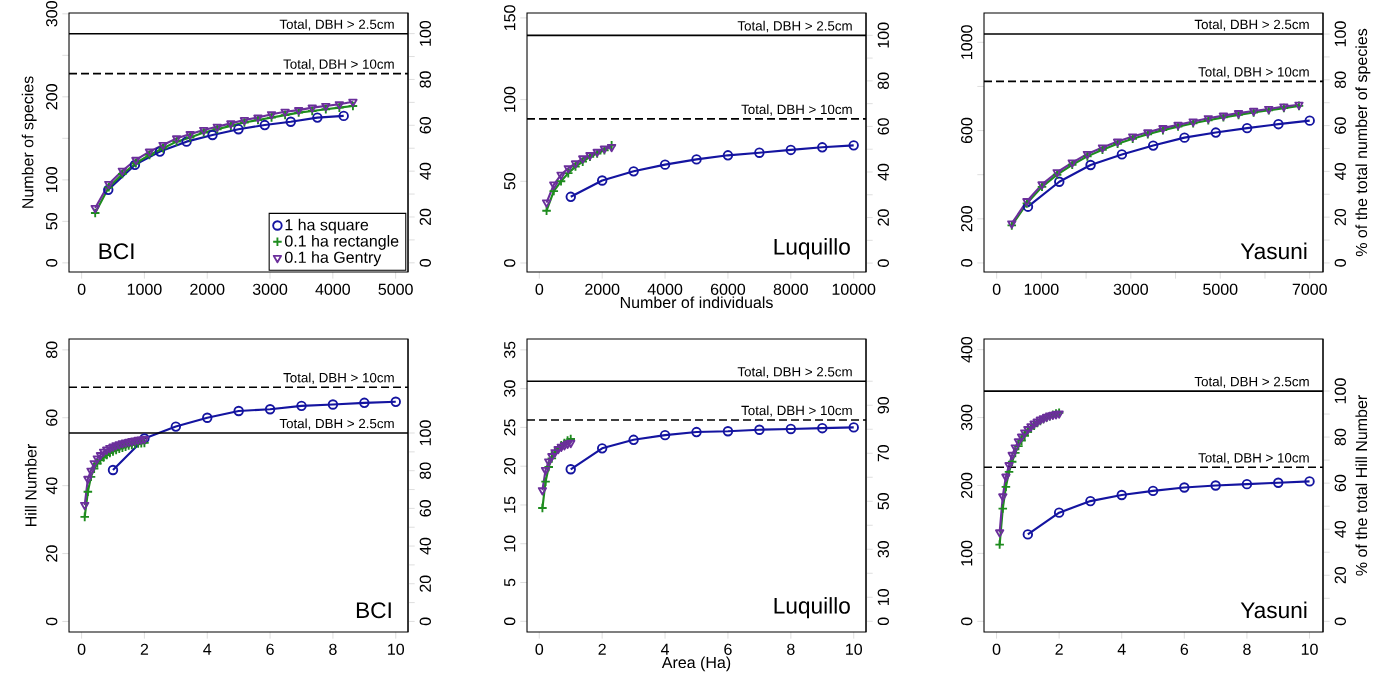 The height and width of the screenshot is (685, 1393). Describe the element at coordinates (510, 18) in the screenshot. I see `y-tick-label: 150` at that location.